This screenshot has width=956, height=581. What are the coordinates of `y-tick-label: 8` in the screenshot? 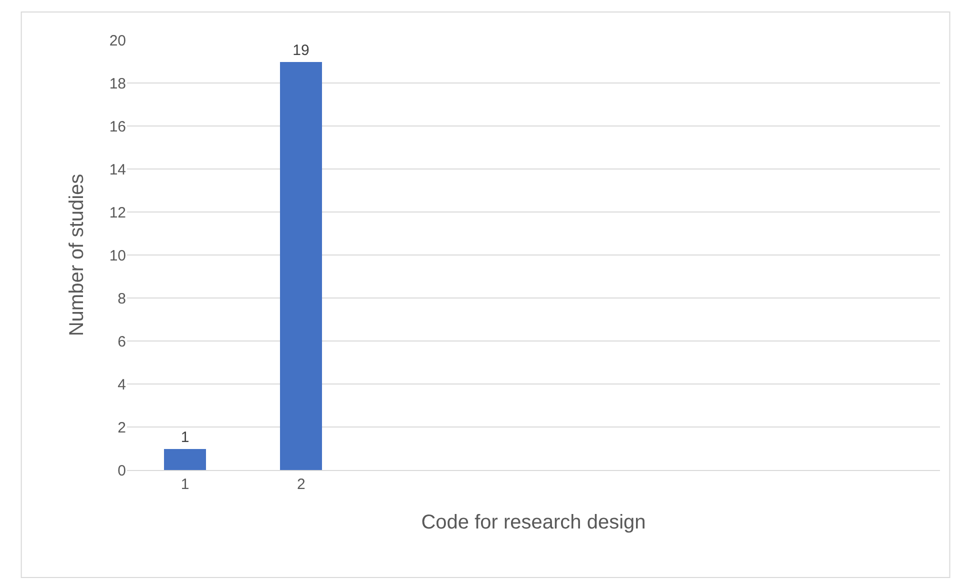 It's located at (122, 299).